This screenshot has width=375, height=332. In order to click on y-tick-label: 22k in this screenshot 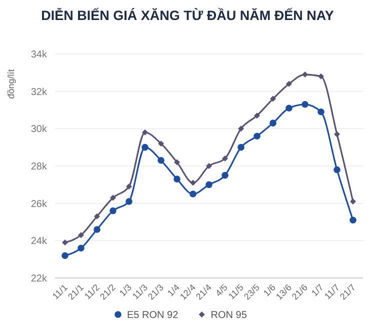, I will do `click(39, 279)`.